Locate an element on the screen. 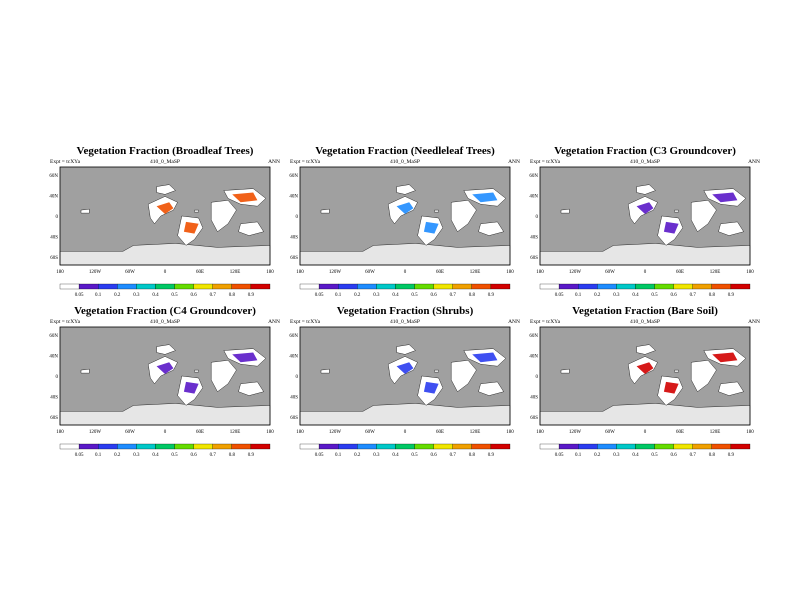 This screenshot has width=800, height=600. colorbar-label: 0.2 is located at coordinates (117, 295).